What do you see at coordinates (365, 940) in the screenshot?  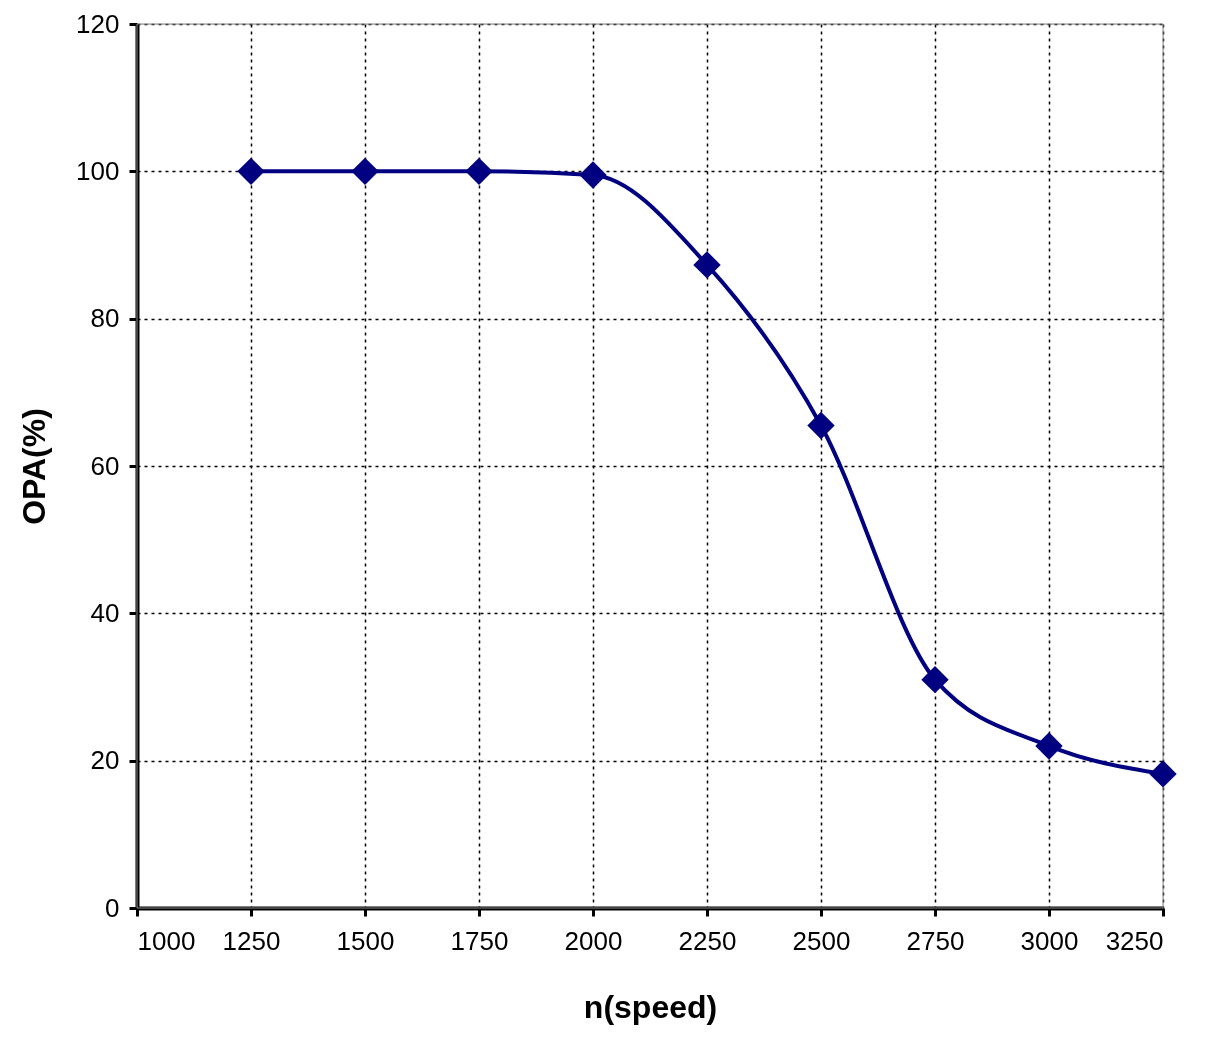 I see `x-tick-label: 1500` at bounding box center [365, 940].